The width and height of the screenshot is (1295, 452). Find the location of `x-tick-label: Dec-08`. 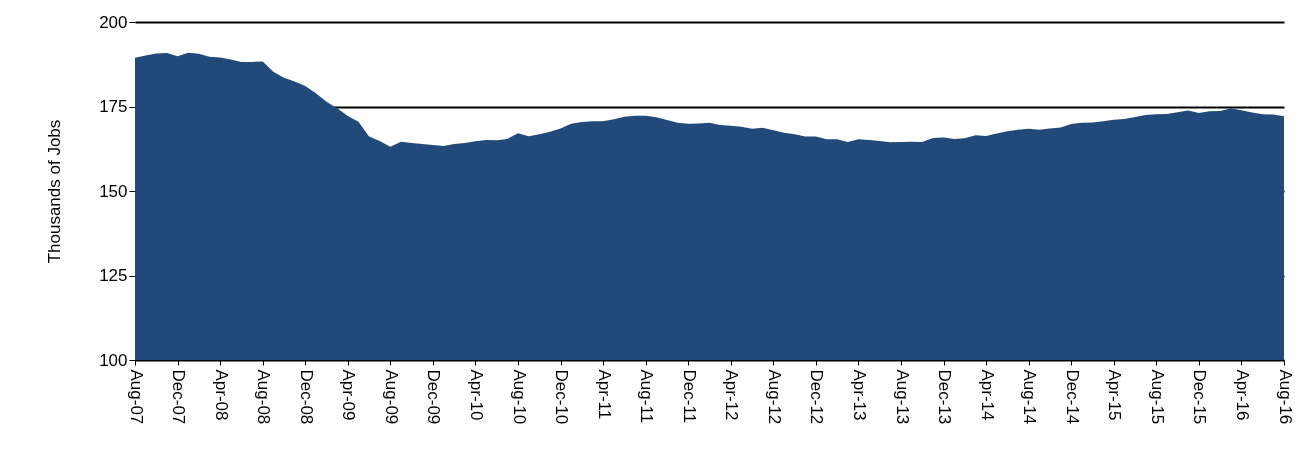

x-tick-label: Dec-08 is located at coordinates (306, 397).